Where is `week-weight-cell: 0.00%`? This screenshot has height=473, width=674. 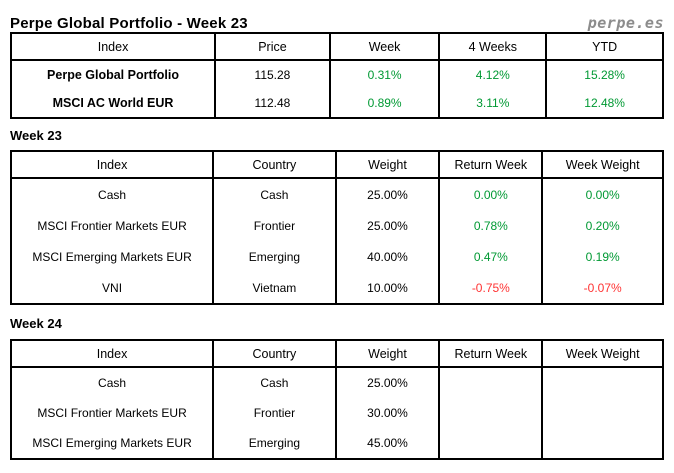
week-weight-cell: 0.00% is located at coordinates (602, 194).